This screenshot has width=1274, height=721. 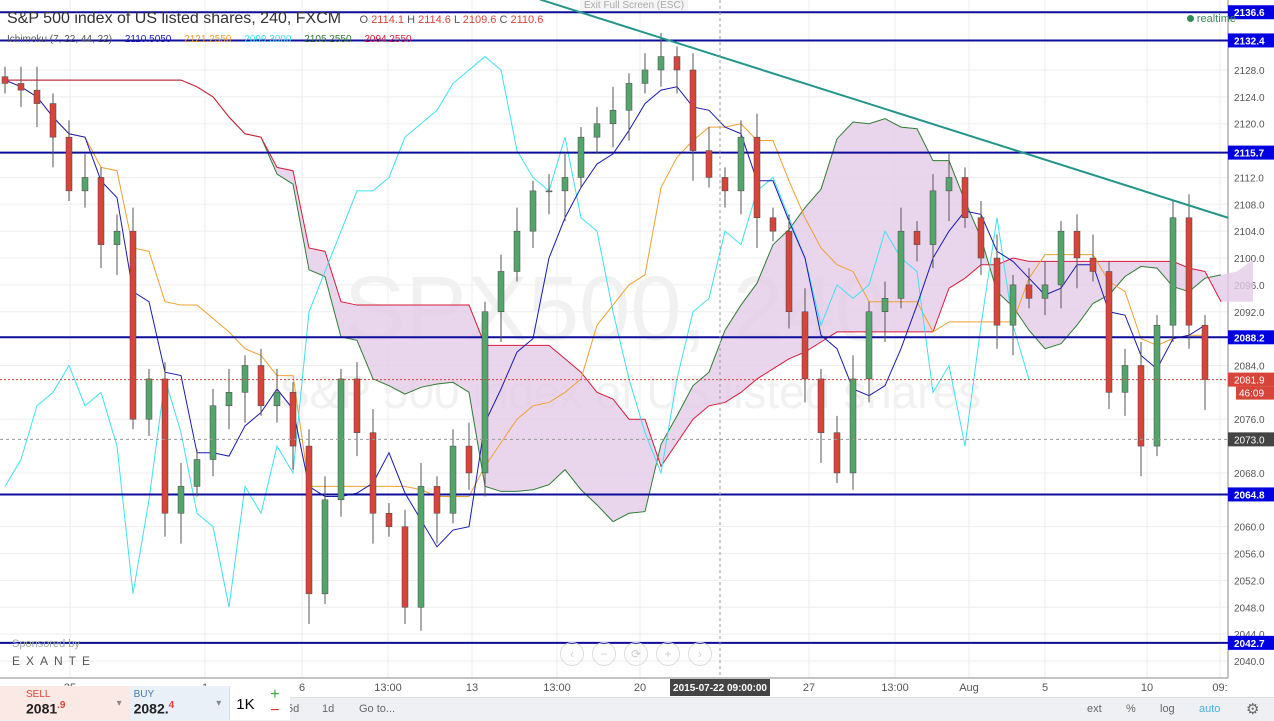 What do you see at coordinates (1249, 635) in the screenshot?
I see `y-tick-label: 2044.0` at bounding box center [1249, 635].